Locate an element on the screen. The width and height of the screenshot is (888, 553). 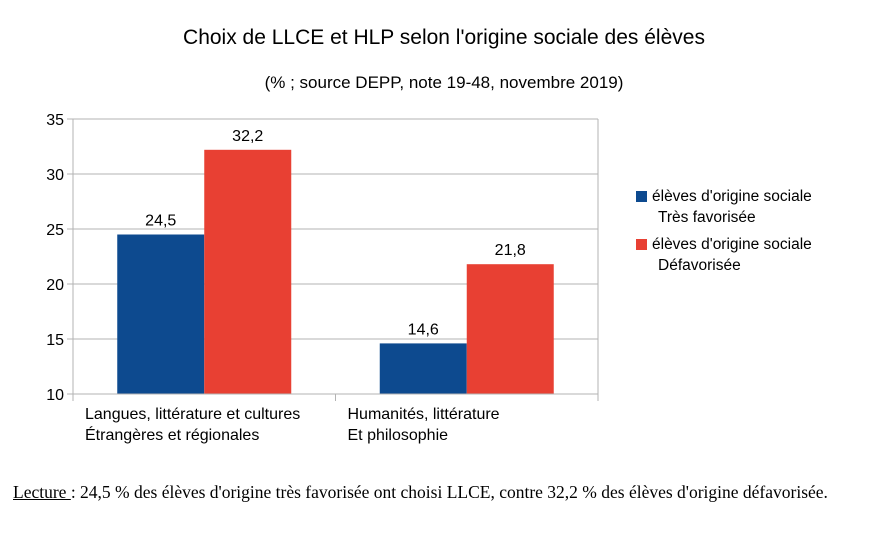
legend-label-favorisee-line1: élèves d'origine sociale is located at coordinates (732, 196).